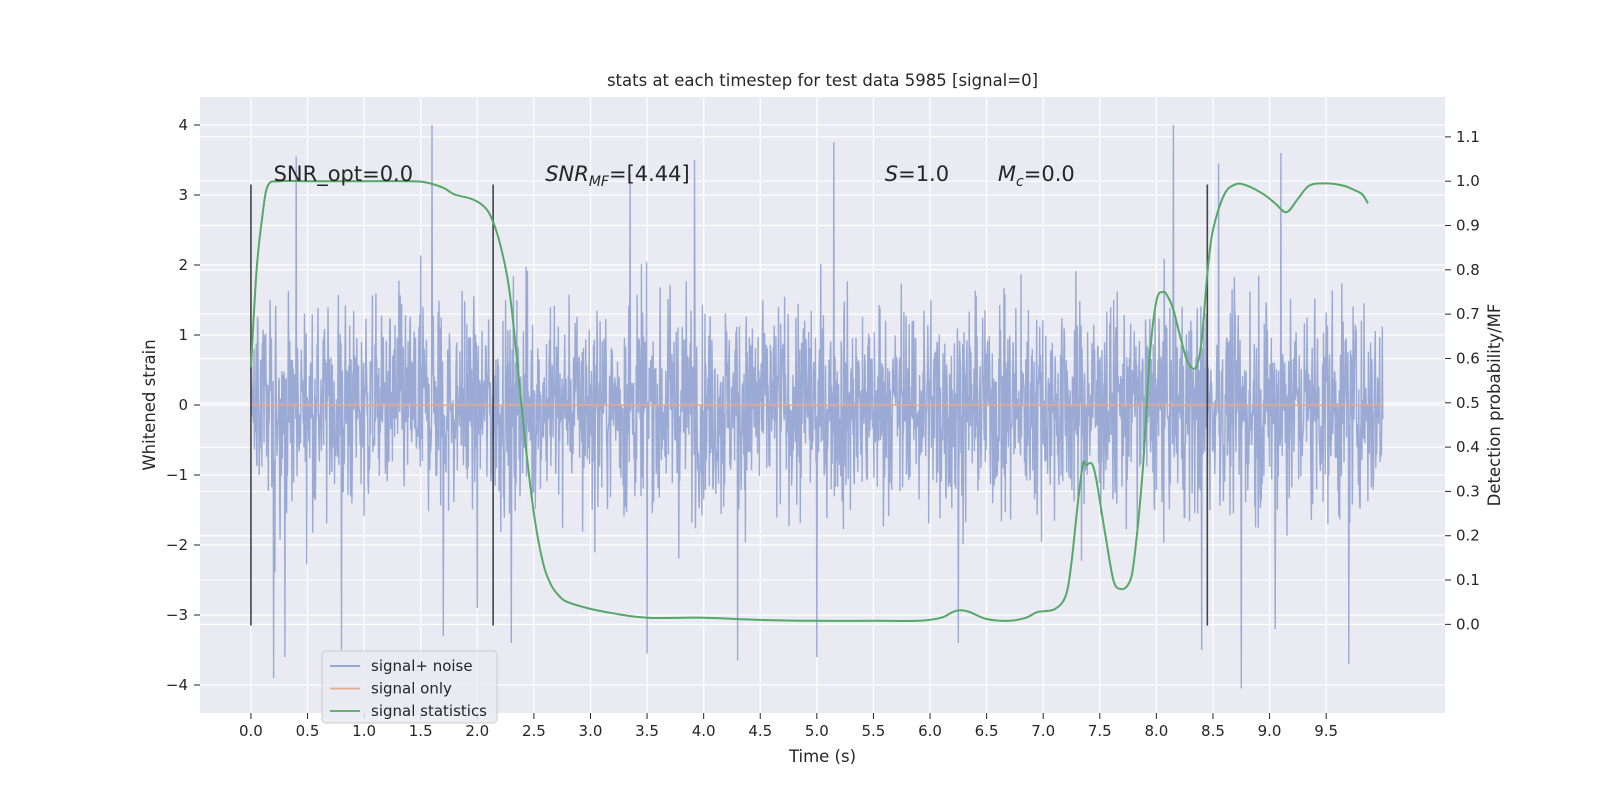  Describe the element at coordinates (874, 731) in the screenshot. I see `x-tick-label: 5.5` at that location.